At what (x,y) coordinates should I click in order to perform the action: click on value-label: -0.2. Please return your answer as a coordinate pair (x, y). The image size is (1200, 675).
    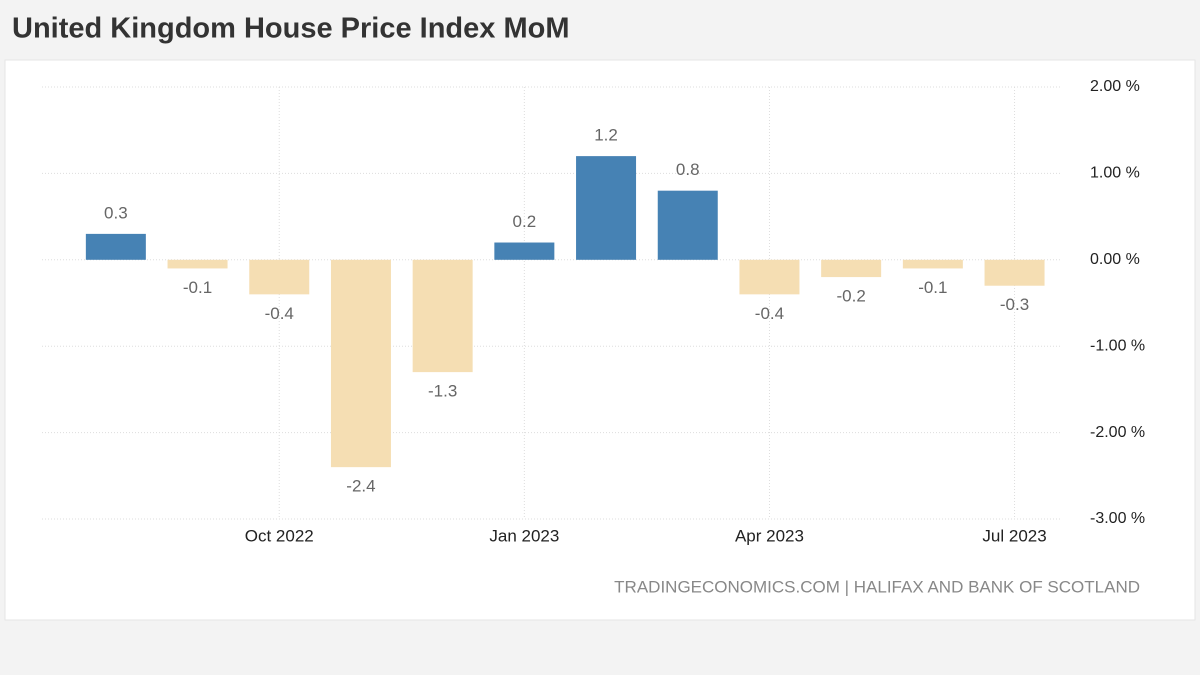
    Looking at the image, I should click on (851, 296).